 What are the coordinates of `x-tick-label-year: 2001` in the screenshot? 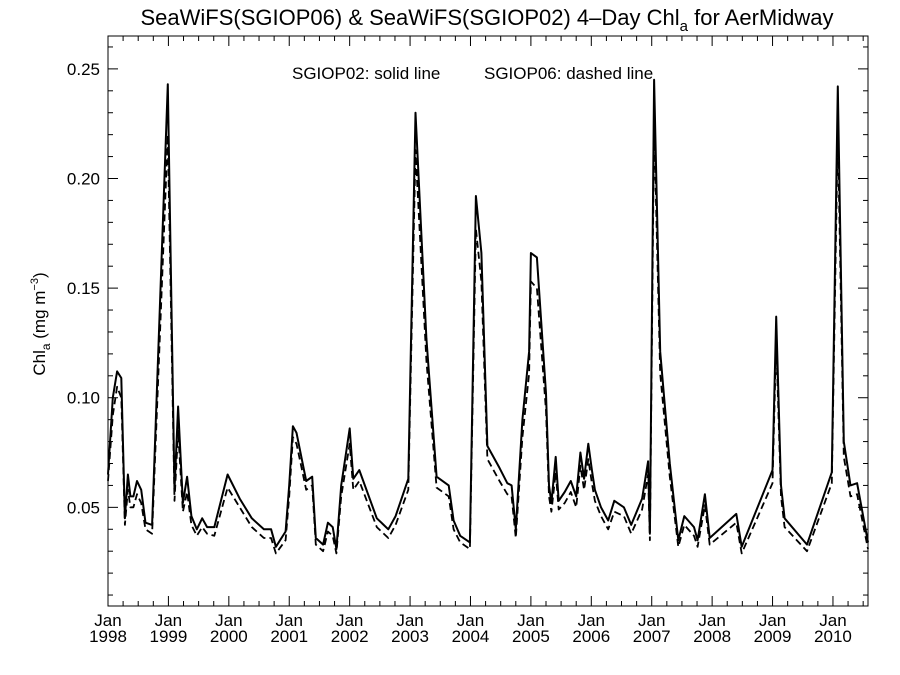 It's located at (289, 636).